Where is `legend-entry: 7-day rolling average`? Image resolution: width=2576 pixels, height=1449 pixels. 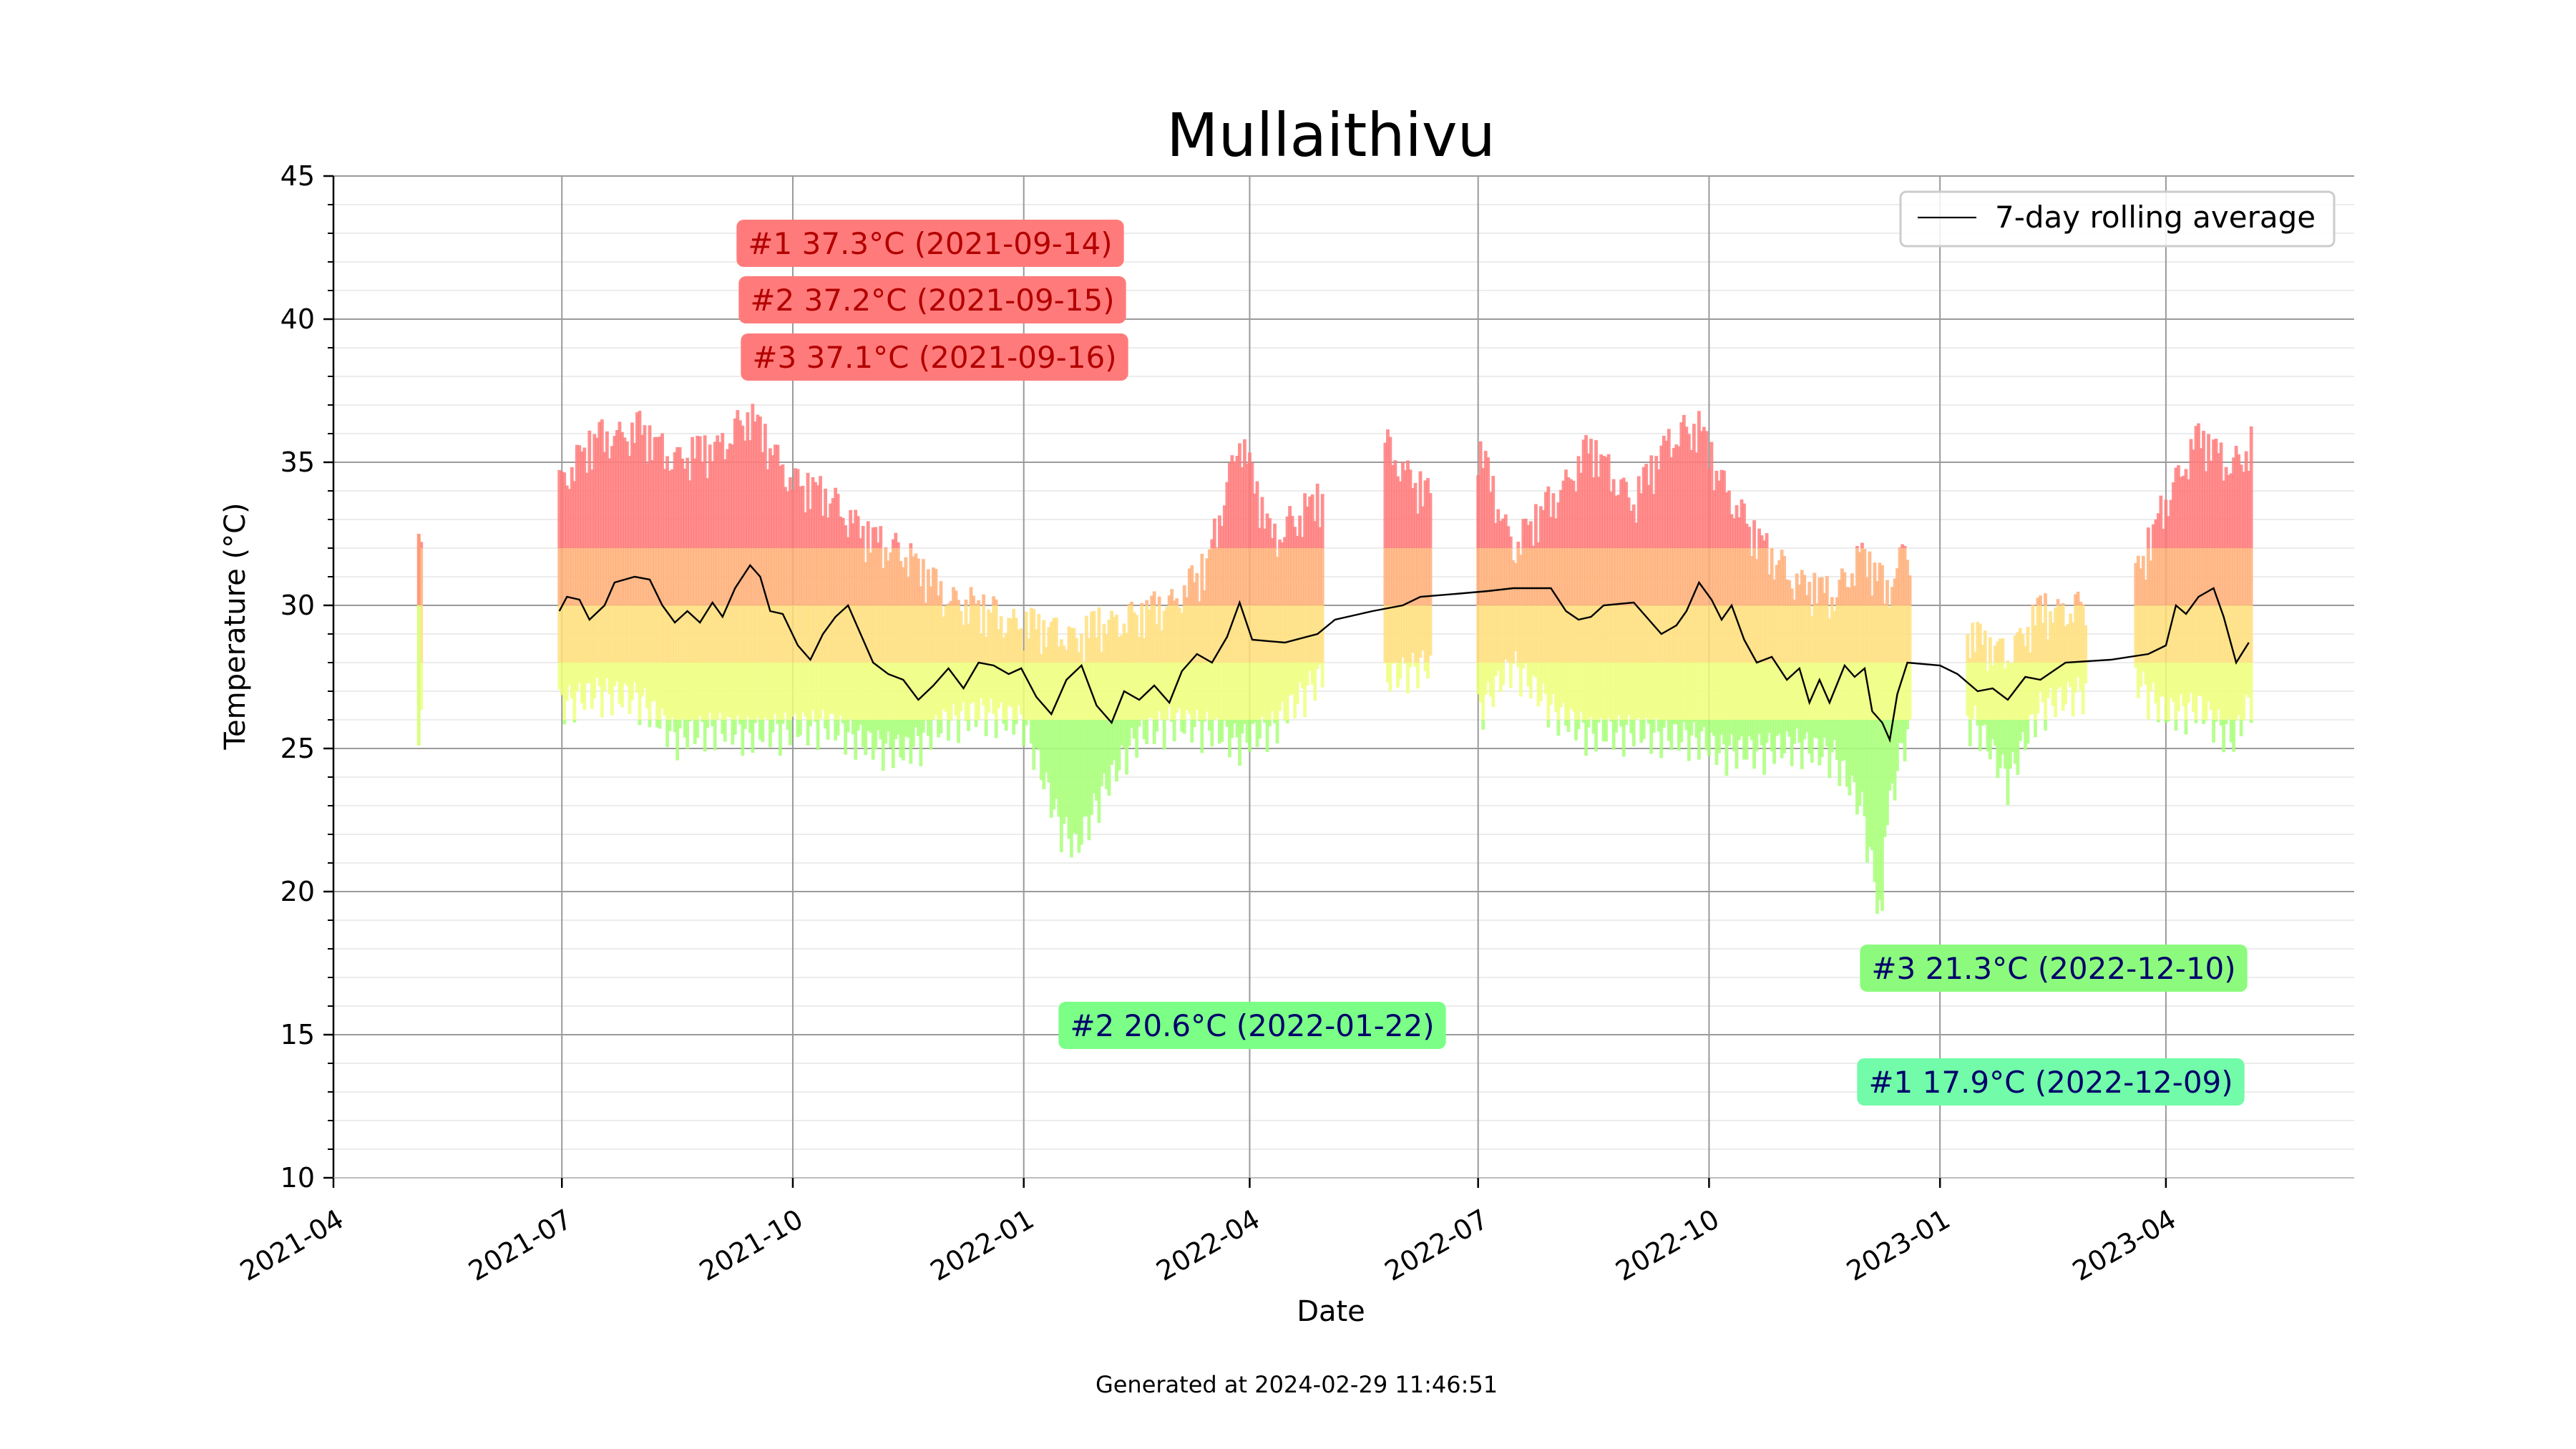
legend-entry: 7-day rolling average is located at coordinates (2155, 217).